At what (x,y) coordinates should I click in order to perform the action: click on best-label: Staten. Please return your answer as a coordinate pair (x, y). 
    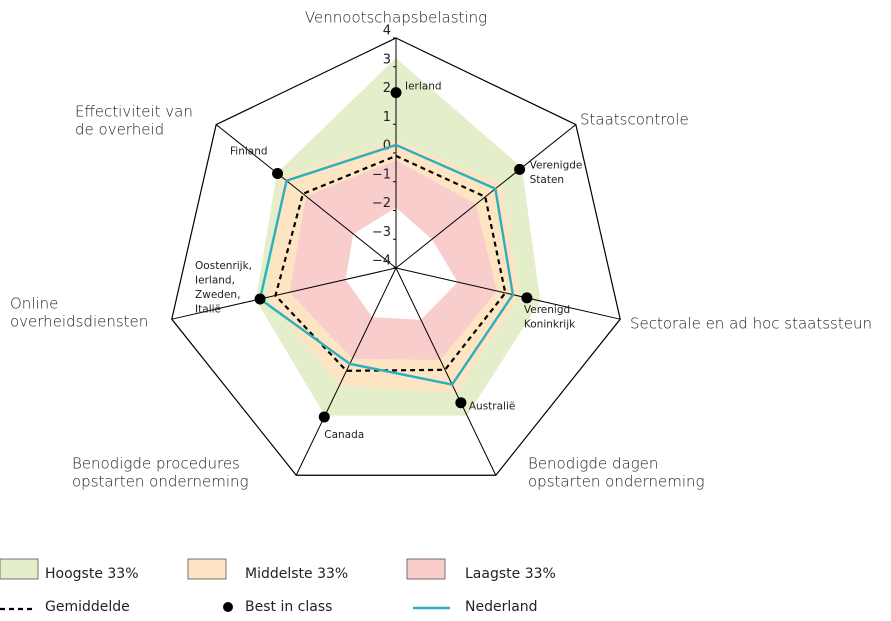
    Looking at the image, I should click on (547, 180).